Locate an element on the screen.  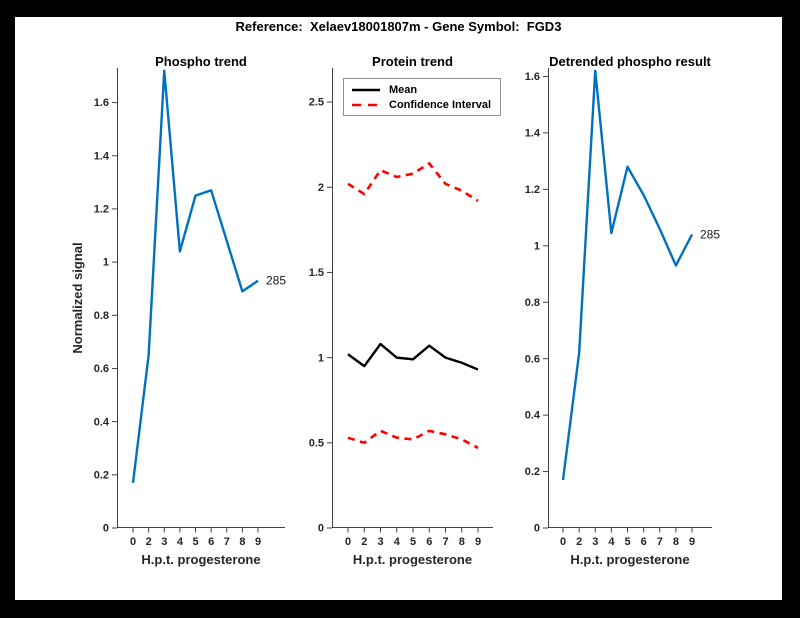
y-tick-label: 1.5 is located at coordinates (316, 273).